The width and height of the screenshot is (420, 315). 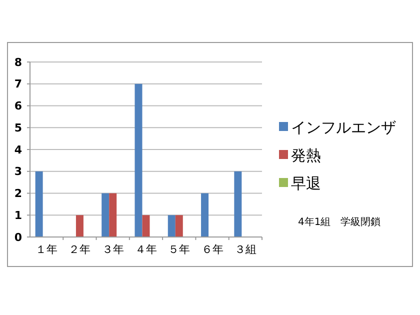 I want to click on x-tick-label: ３年, so click(x=113, y=249).